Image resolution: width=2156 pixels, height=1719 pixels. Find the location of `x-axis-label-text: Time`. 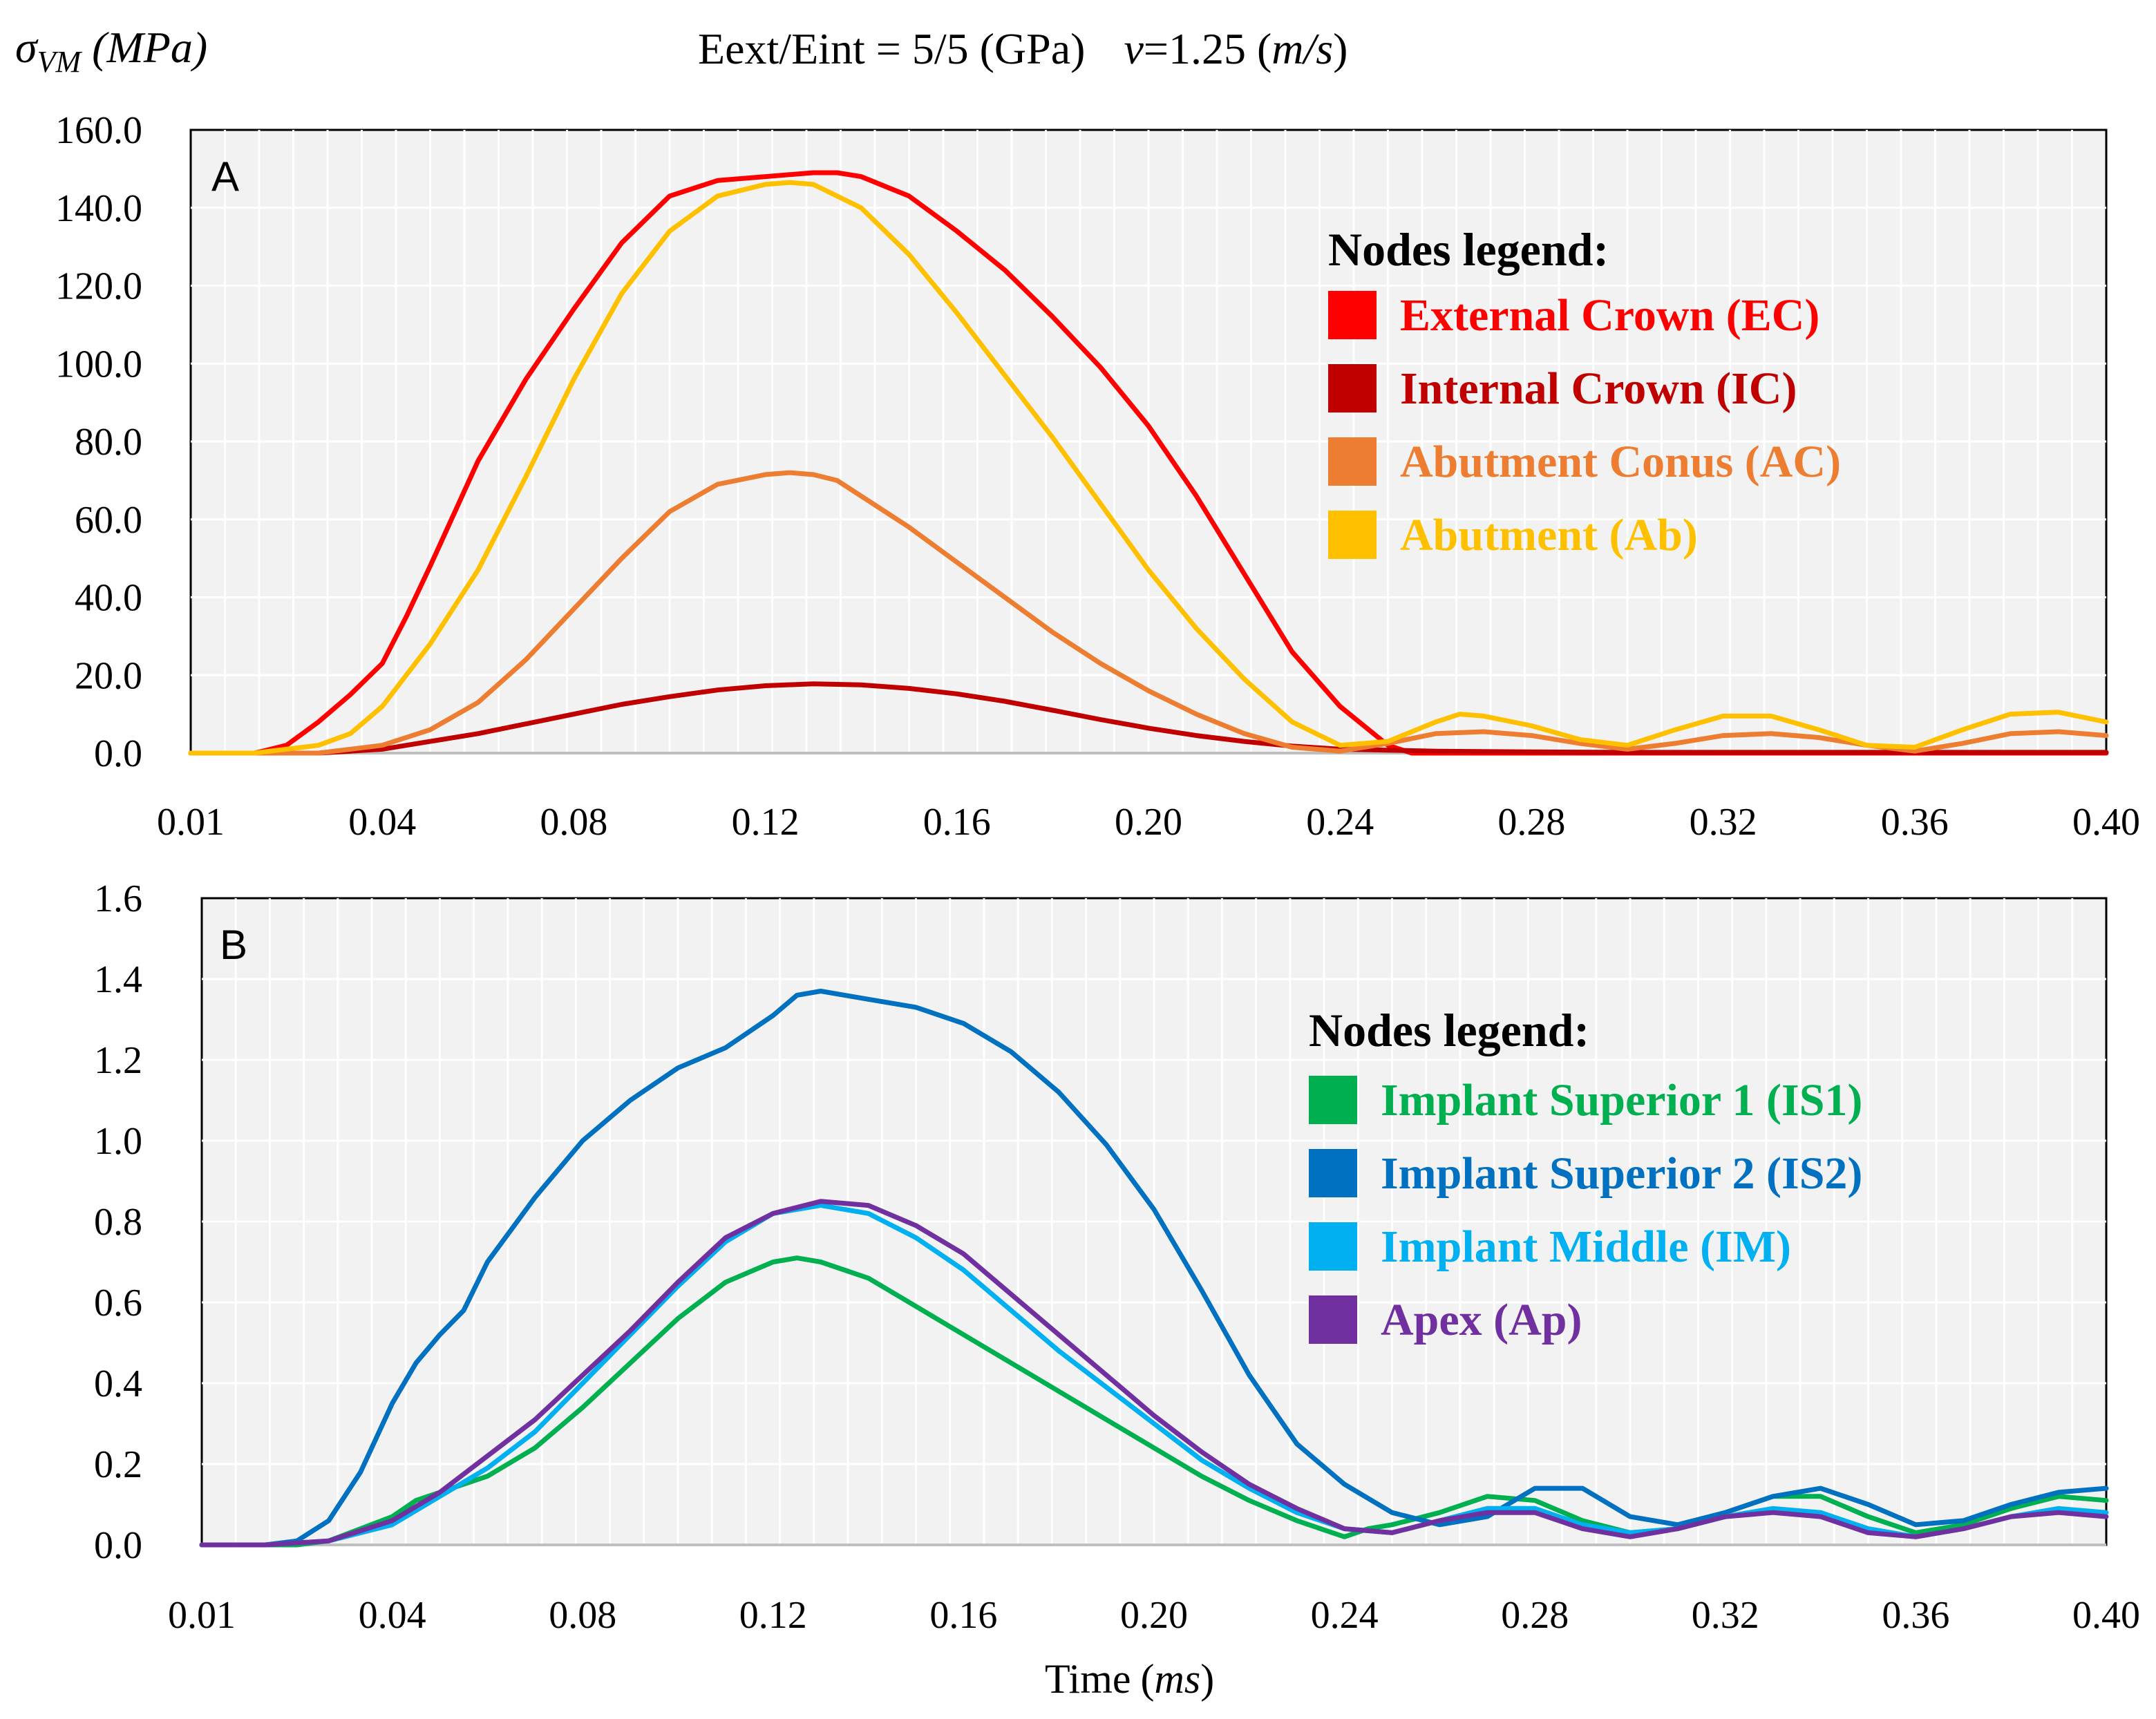

x-axis-label-text: Time is located at coordinates (1088, 1679).